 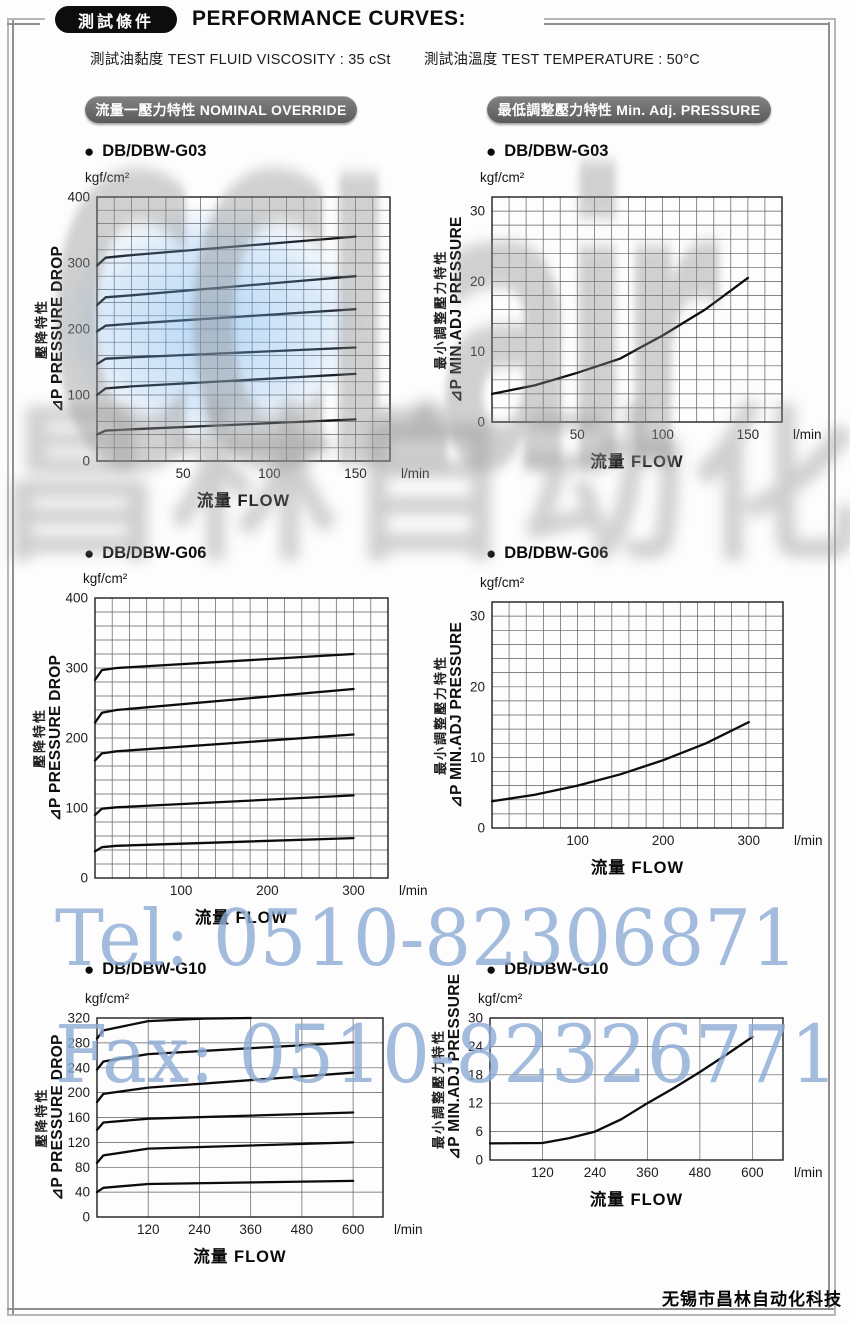 What do you see at coordinates (221, 109) in the screenshot?
I see `nominal-override-badge: 流量一壓力特性 NOMINAL OVERRIDE` at bounding box center [221, 109].